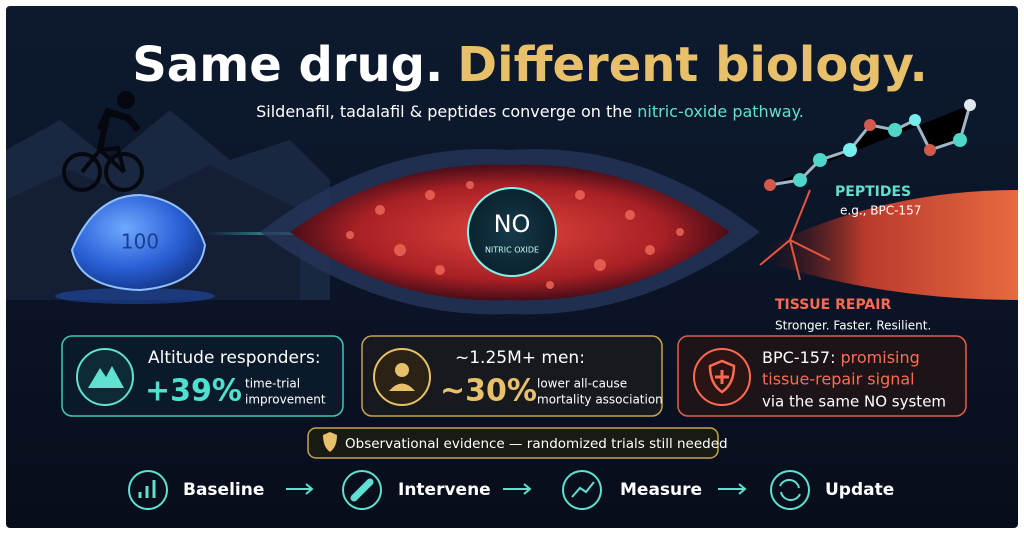  Describe the element at coordinates (720, 111) in the screenshot. I see `subtitle-highlight: nitric-oxide pathway.` at that location.